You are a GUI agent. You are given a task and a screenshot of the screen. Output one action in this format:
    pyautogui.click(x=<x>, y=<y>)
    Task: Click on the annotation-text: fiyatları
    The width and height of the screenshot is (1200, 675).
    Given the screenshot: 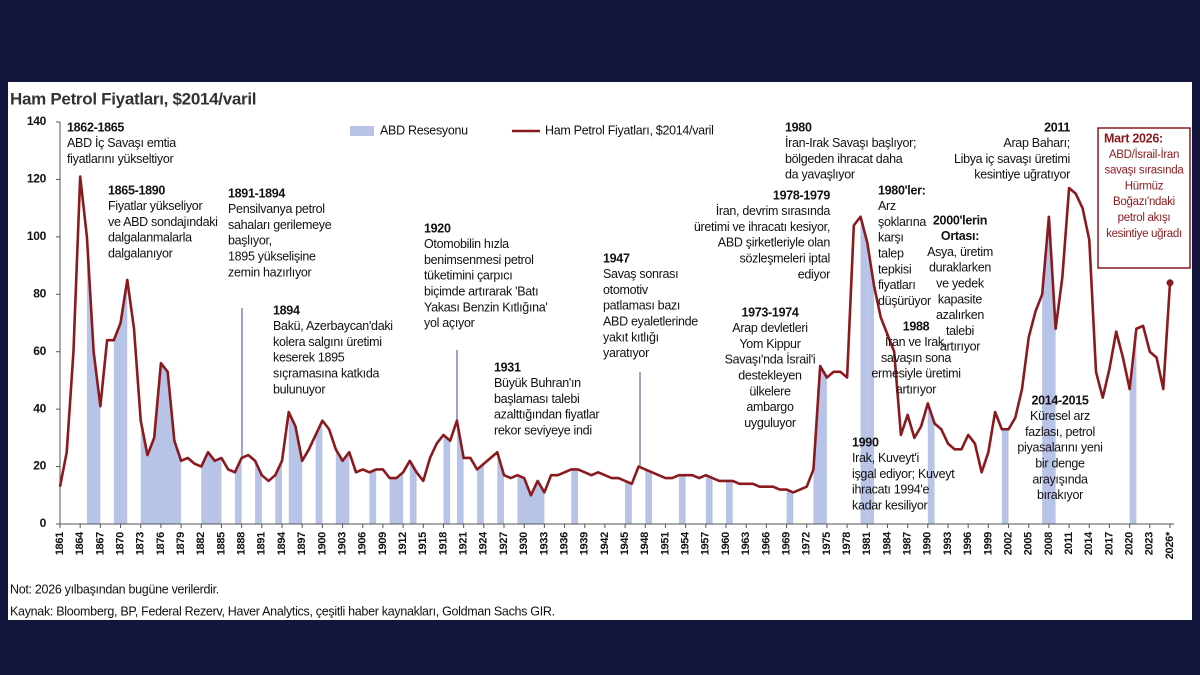 What is the action you would take?
    pyautogui.click(x=897, y=285)
    